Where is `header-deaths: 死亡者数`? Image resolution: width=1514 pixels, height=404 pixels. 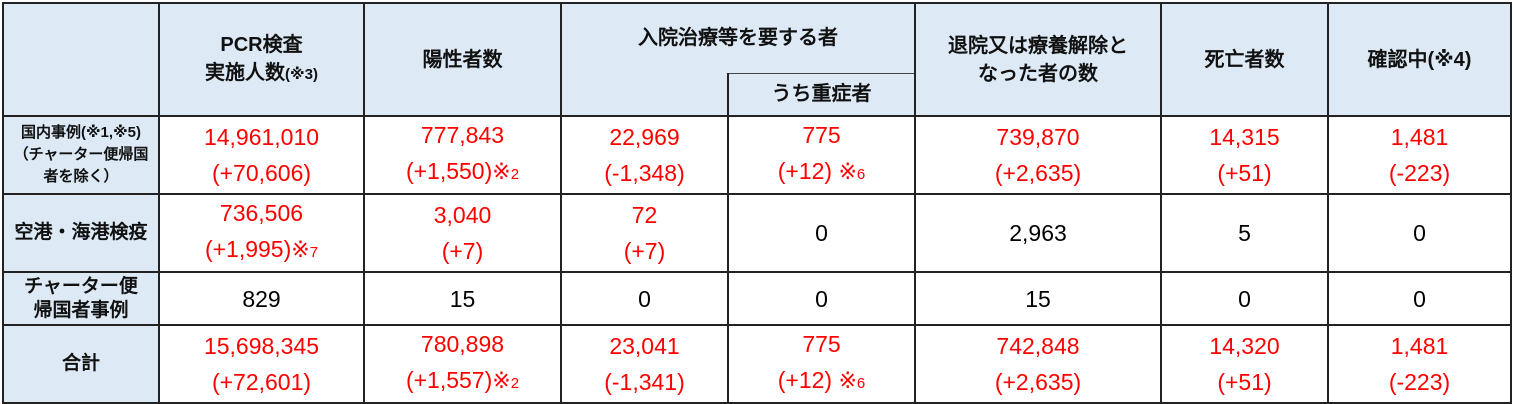
header-deaths: 死亡者数 is located at coordinates (1244, 59).